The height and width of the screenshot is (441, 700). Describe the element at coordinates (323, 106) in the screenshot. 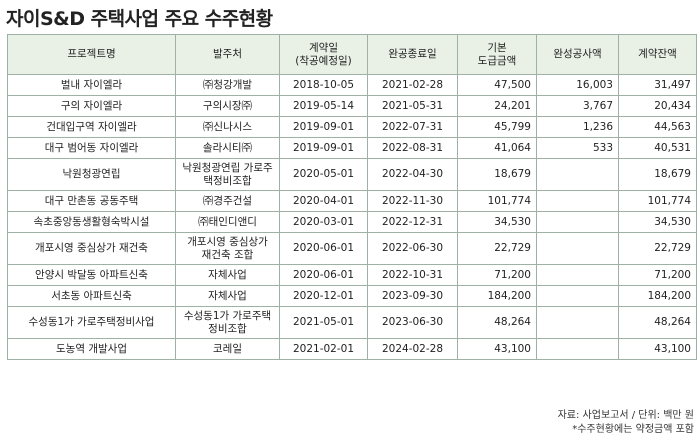

I see `contract-date-cell: 2019-05-14` at that location.